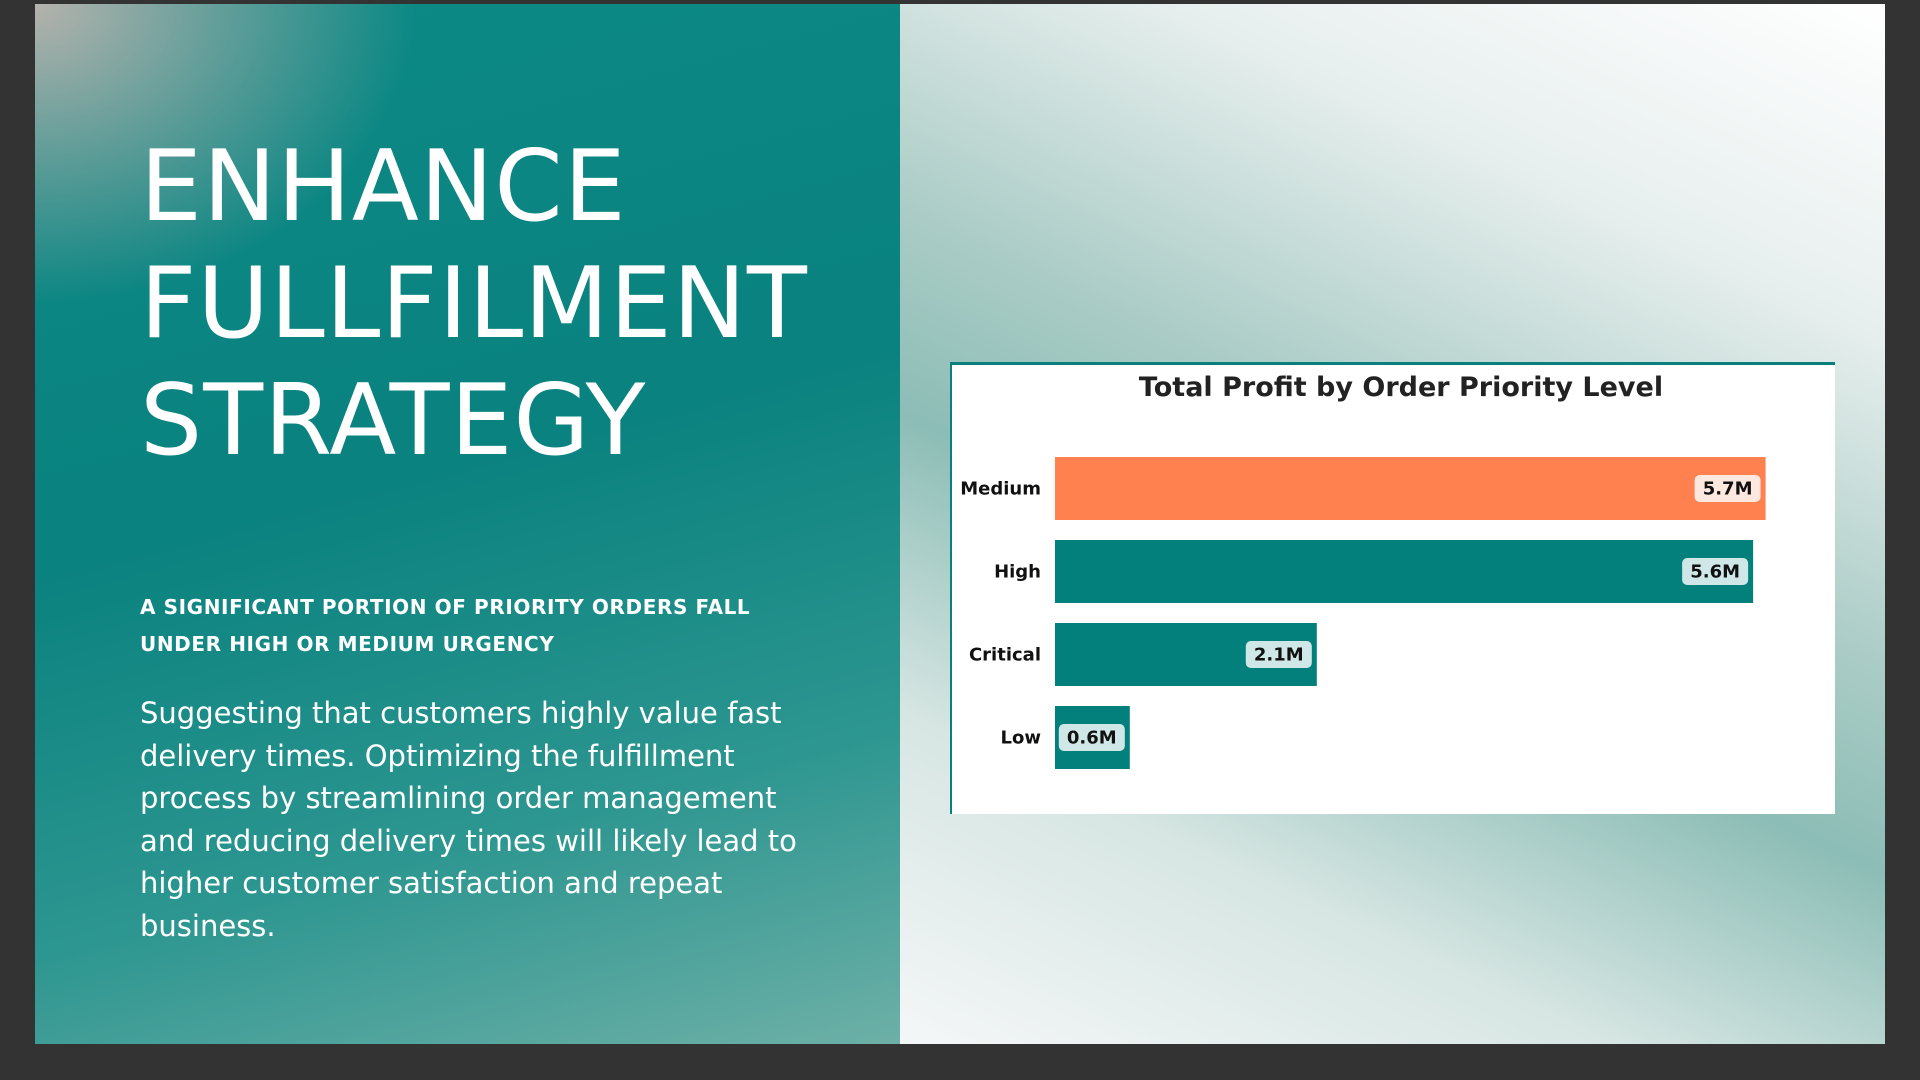  What do you see at coordinates (383, 187) in the screenshot?
I see `headline-line-1: ENHANCE` at bounding box center [383, 187].